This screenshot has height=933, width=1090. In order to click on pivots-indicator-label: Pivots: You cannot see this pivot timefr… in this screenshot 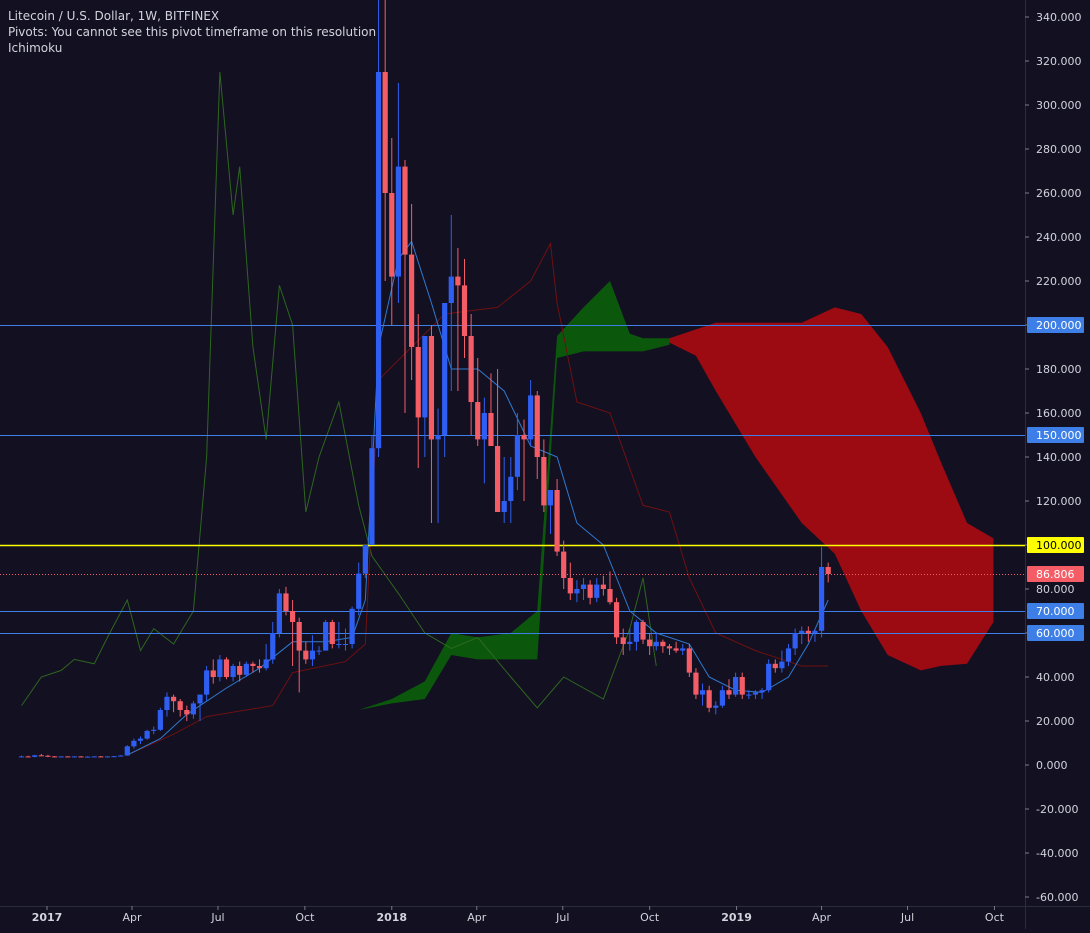, I will do `click(192, 32)`.